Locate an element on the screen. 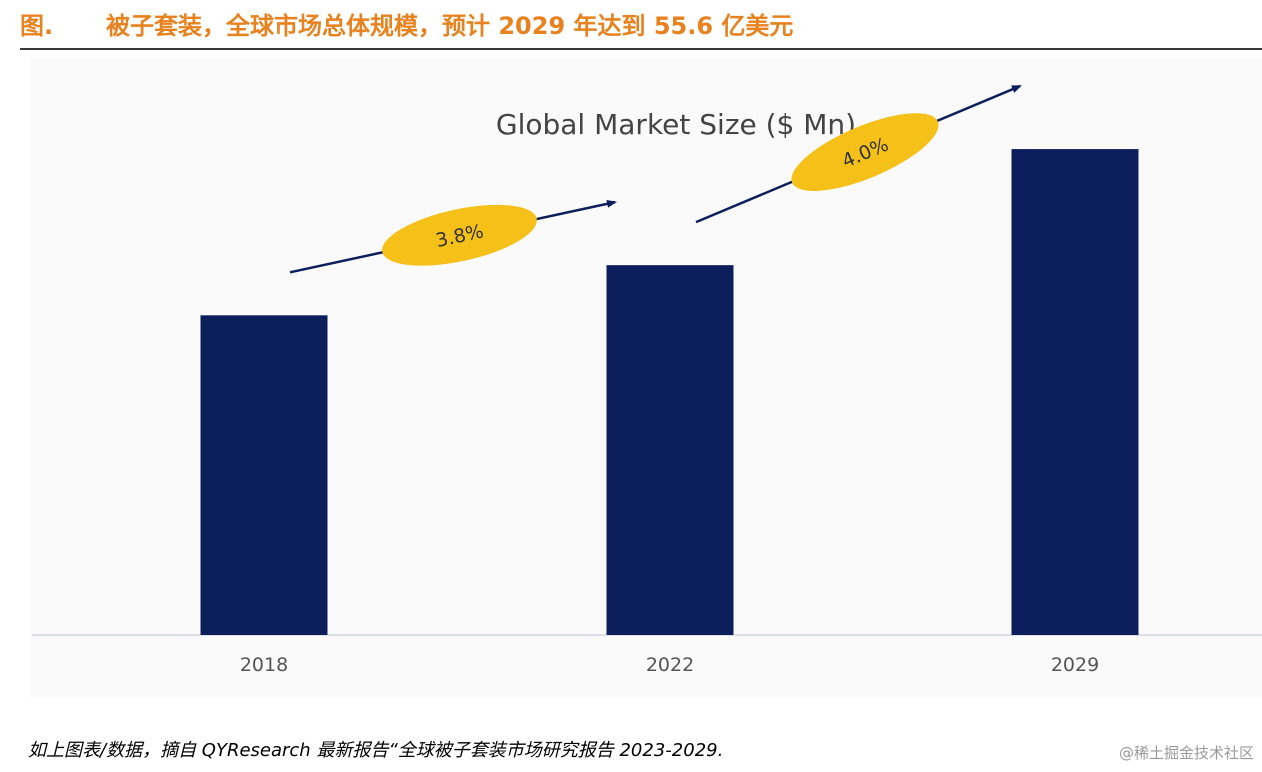 This screenshot has height=772, width=1262. bar-2018 is located at coordinates (264, 475).